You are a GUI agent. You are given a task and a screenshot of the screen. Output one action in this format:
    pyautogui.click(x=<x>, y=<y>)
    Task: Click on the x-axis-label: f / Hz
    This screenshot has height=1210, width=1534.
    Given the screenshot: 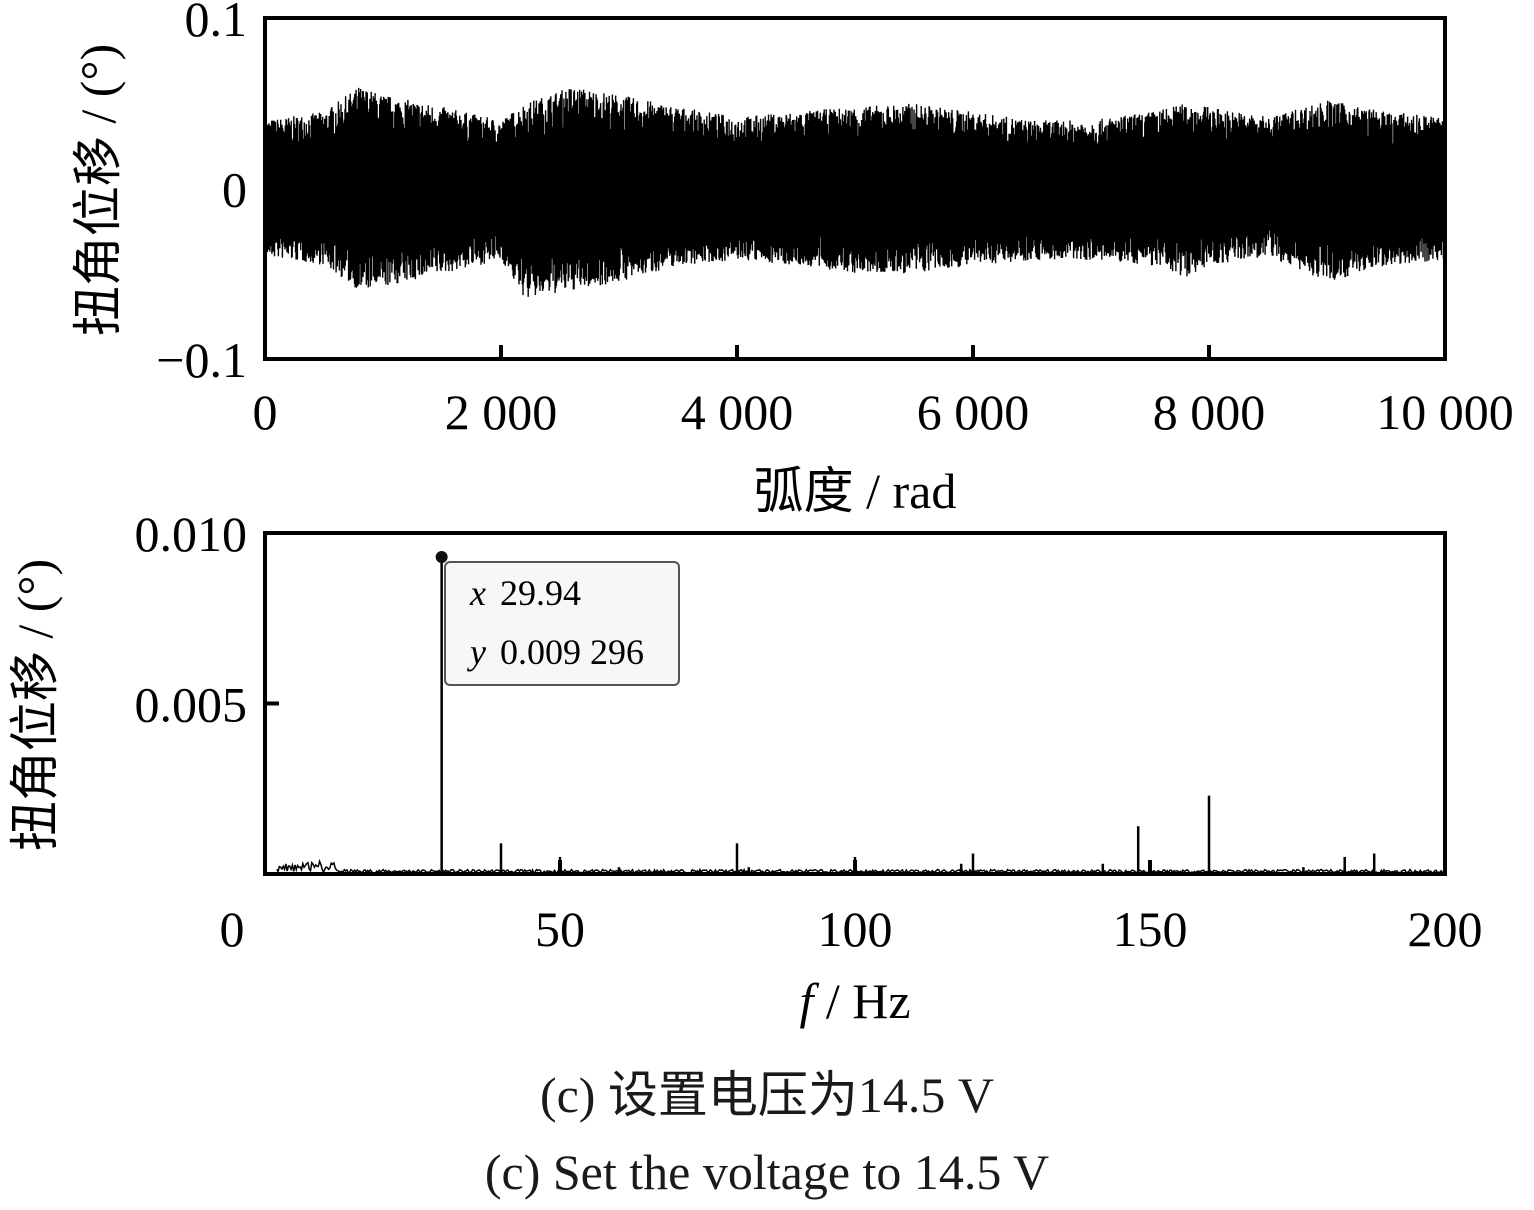 What is the action you would take?
    pyautogui.click(x=854, y=1001)
    